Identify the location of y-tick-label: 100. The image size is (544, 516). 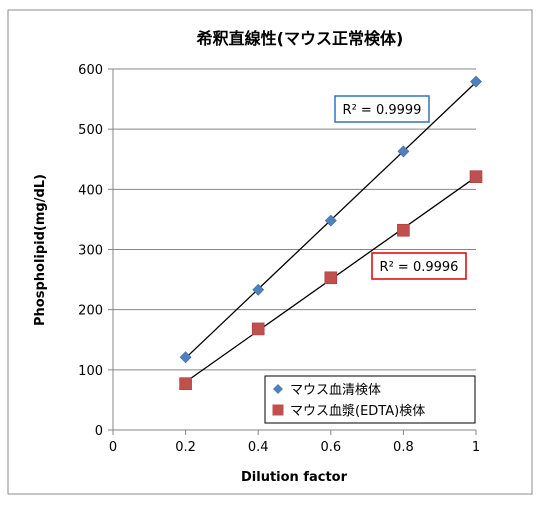
(90, 371).